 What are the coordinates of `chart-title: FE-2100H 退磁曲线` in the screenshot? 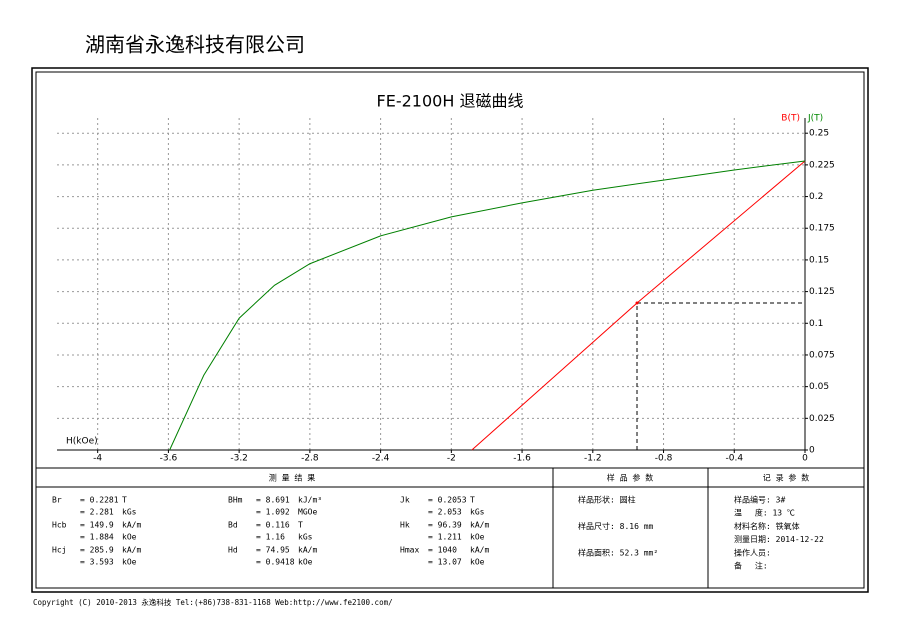 It's located at (450, 101).